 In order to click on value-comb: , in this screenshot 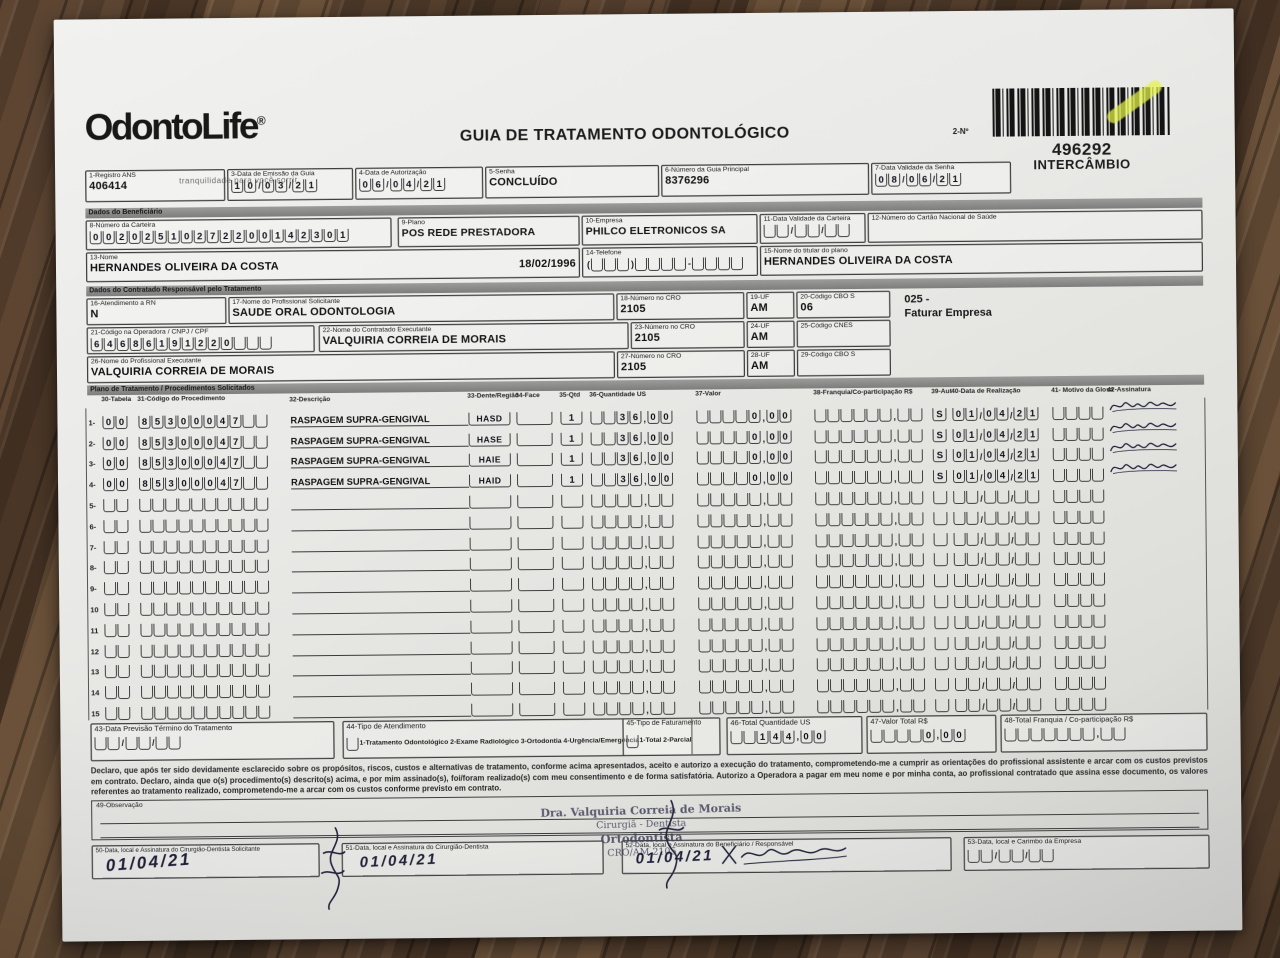, I will do `click(757, 601)`.